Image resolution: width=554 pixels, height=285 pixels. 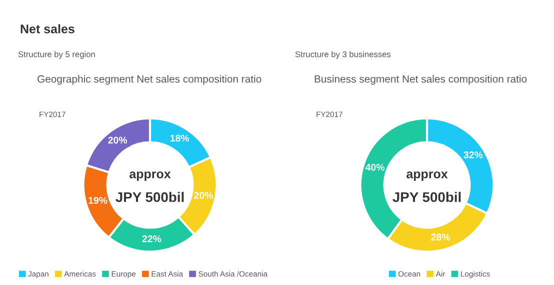 I want to click on data-label: 32%, so click(x=473, y=154).